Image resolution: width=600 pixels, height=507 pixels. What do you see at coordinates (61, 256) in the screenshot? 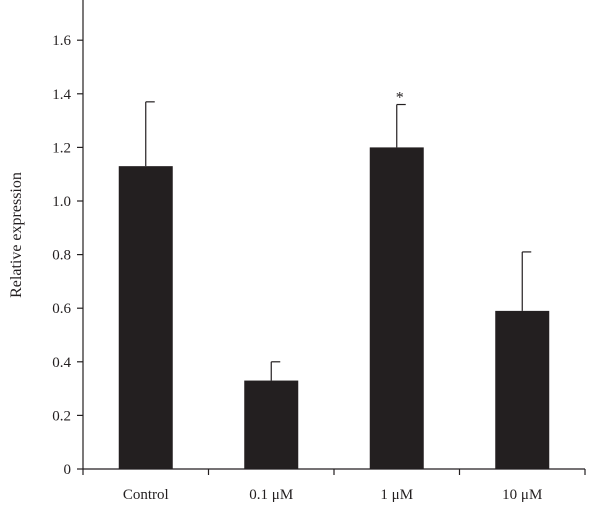
I see `y-tick-label: 0.8` at bounding box center [61, 256].